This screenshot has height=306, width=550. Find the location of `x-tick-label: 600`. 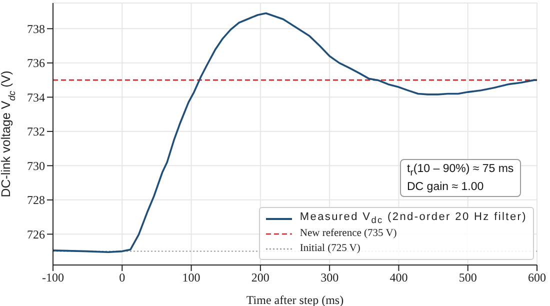

x-tick-label: 600 is located at coordinates (537, 277).